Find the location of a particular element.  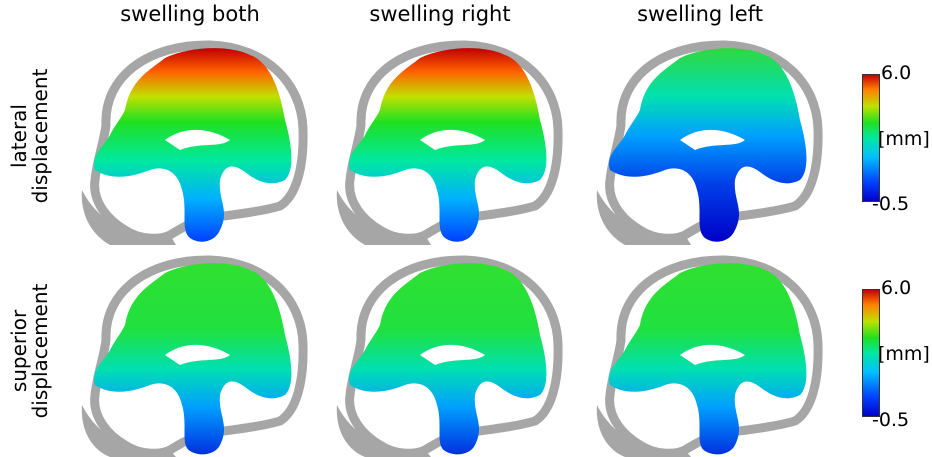

column-title-swelling-left: swelling left is located at coordinates (700, 14).